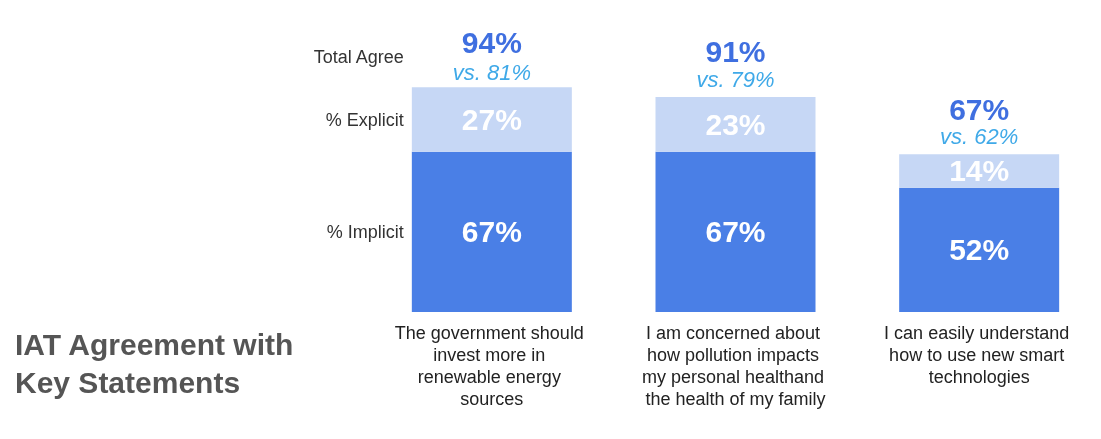  I want to click on total-label: 67%, so click(979, 109).